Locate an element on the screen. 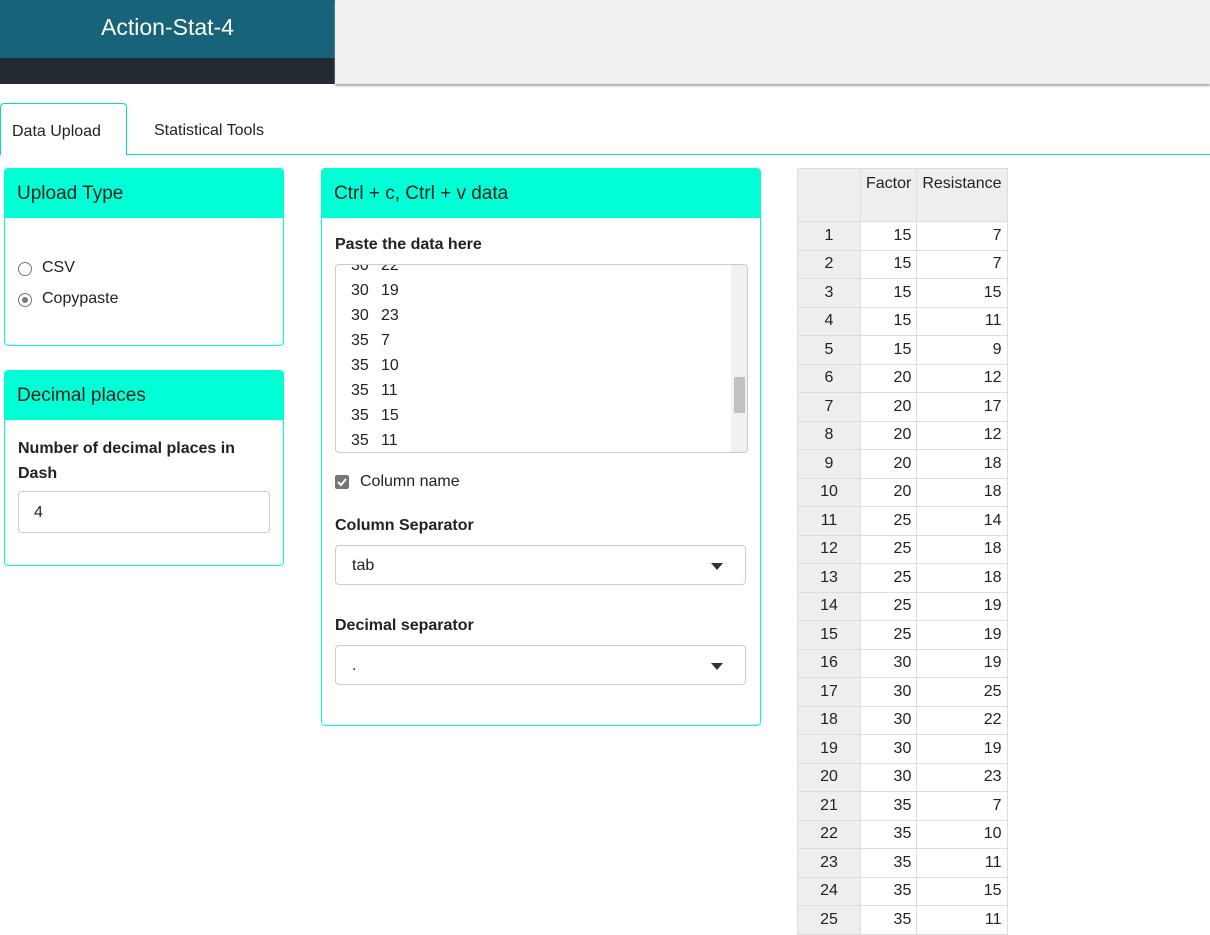 This screenshot has height=935, width=1210. field-label: Number of decimal places in Dash is located at coordinates (126, 461).